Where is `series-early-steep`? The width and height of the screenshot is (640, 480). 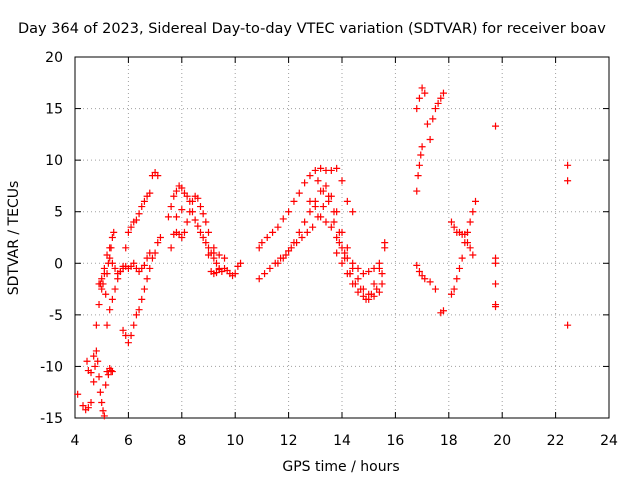
series-early-steep is located at coordinates (100, 302).